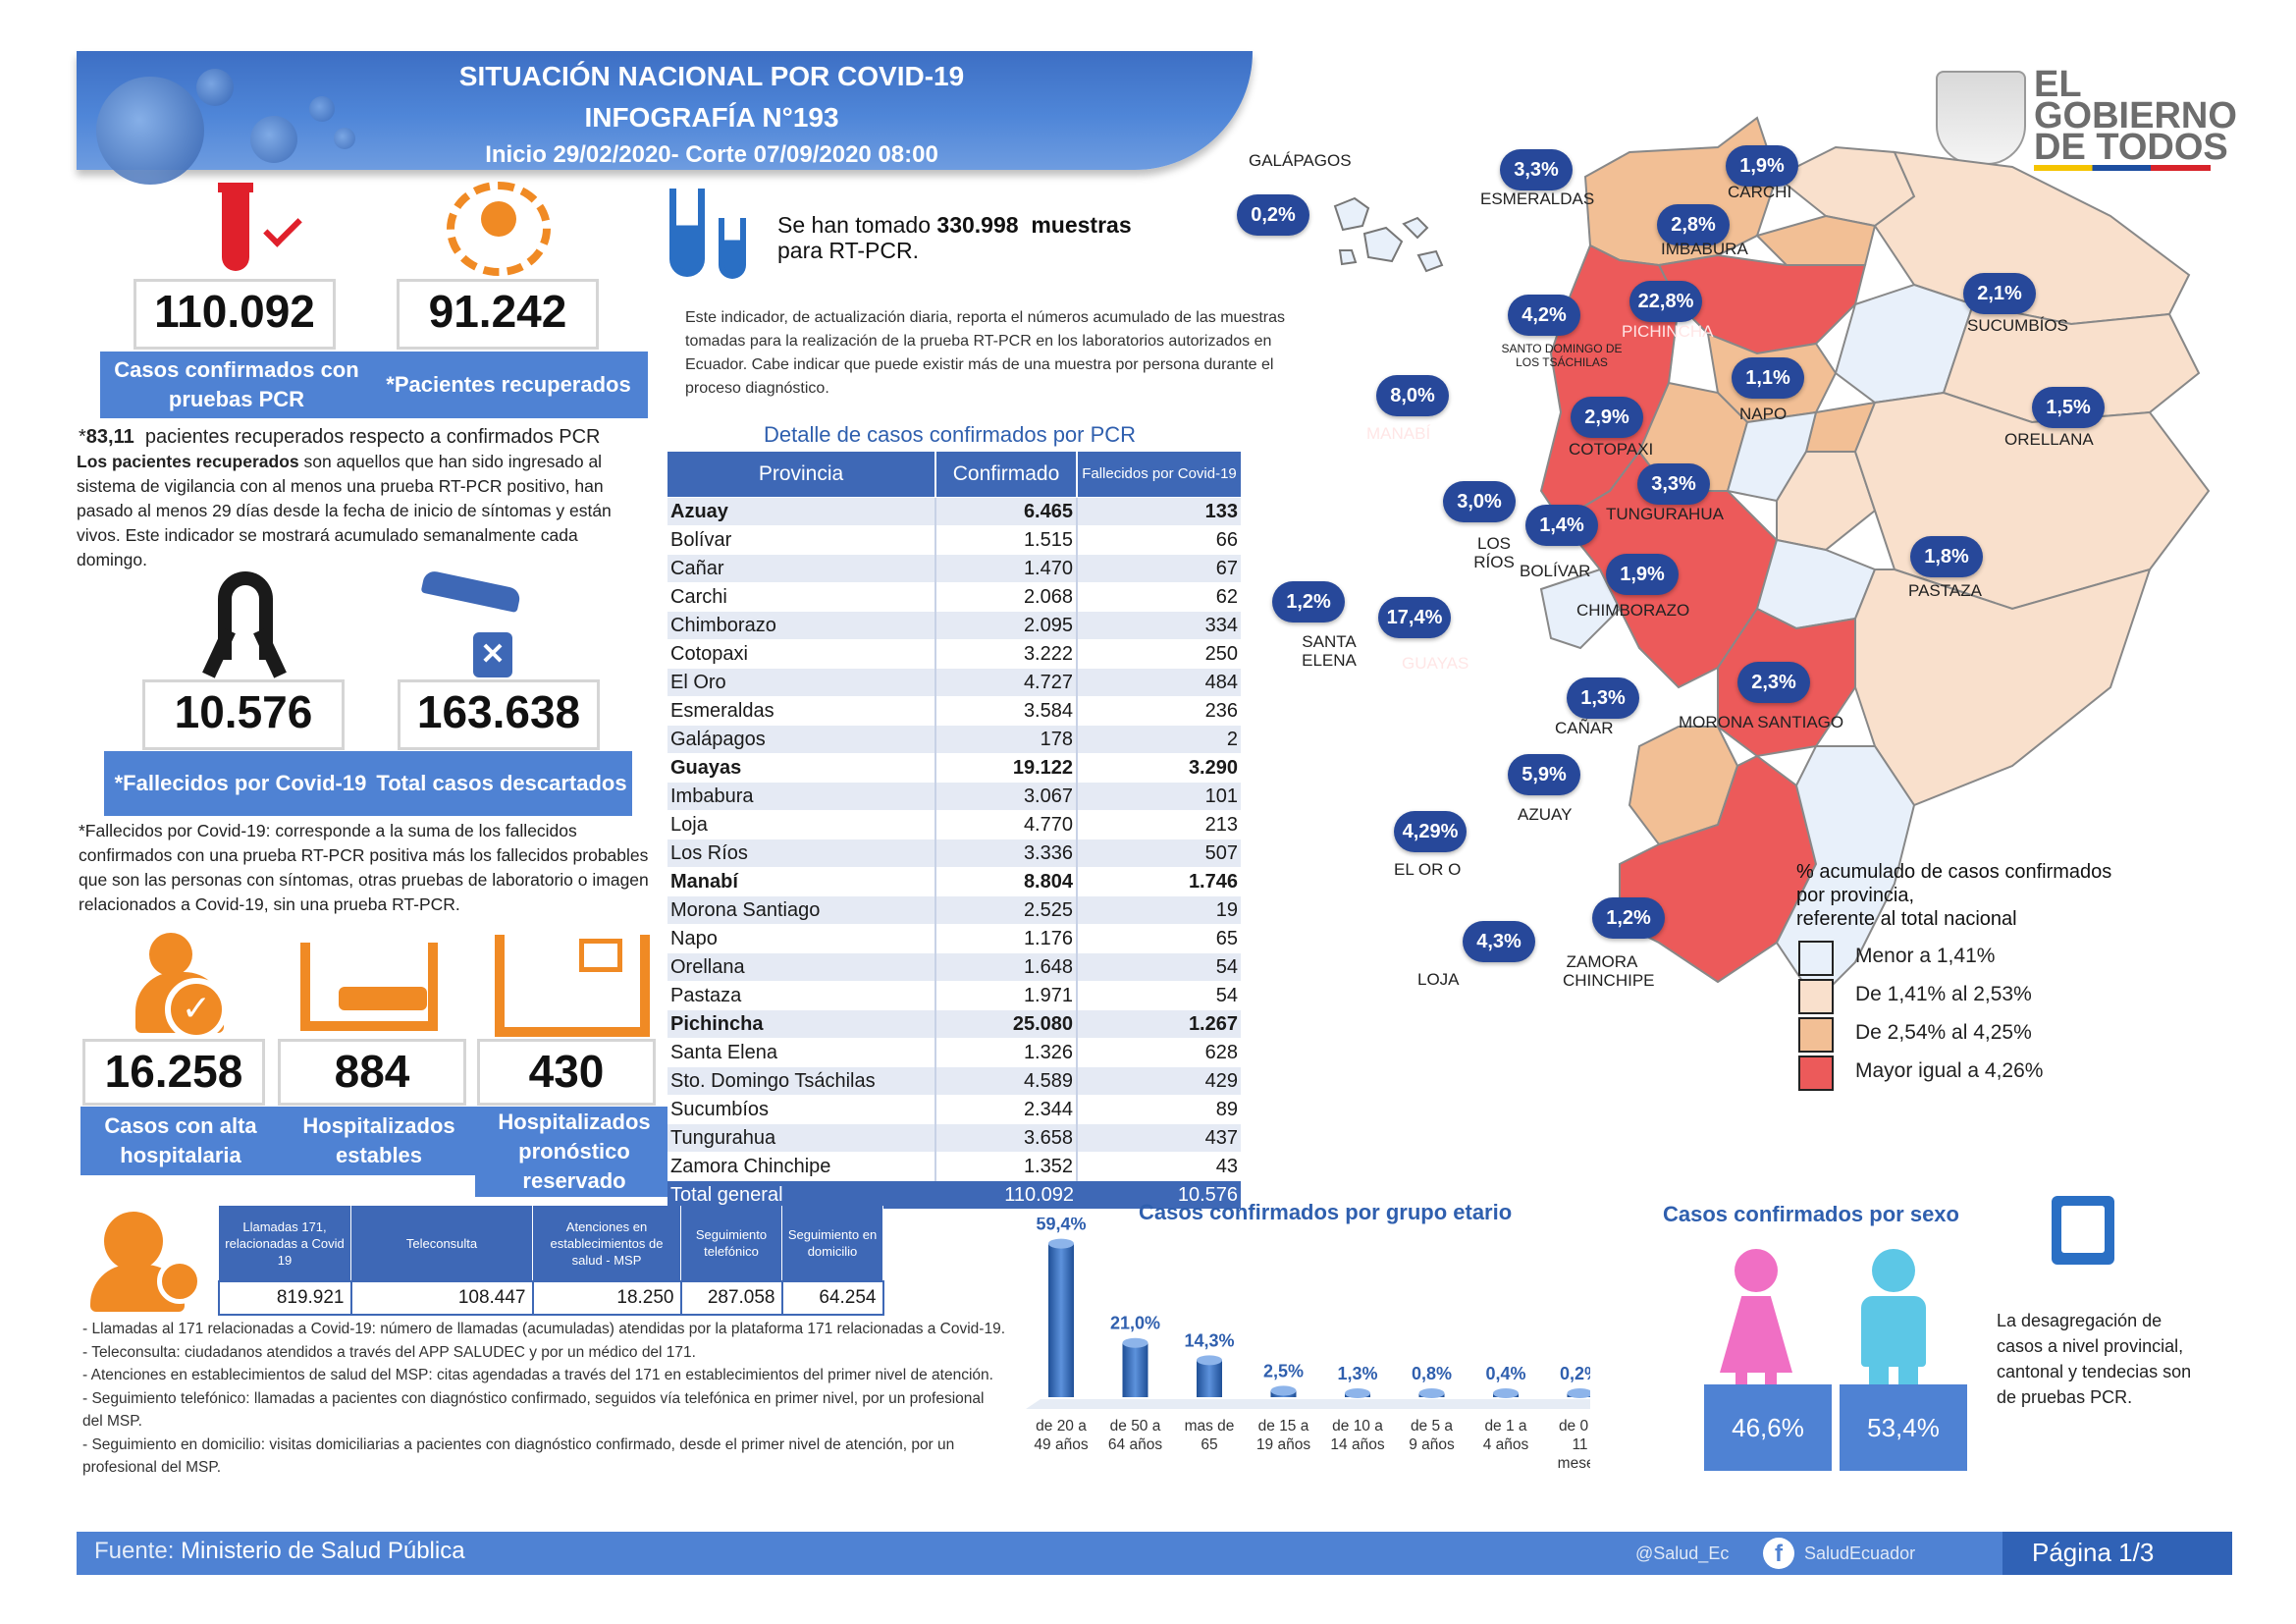  Describe the element at coordinates (601, 955) in the screenshot. I see `monitor-icon` at that location.